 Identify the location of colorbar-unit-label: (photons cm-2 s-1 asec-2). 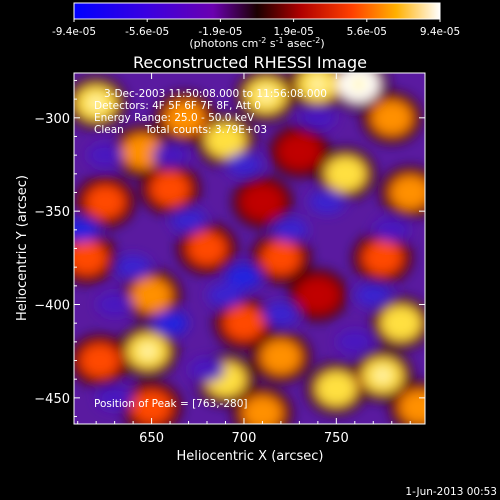
(256, 43).